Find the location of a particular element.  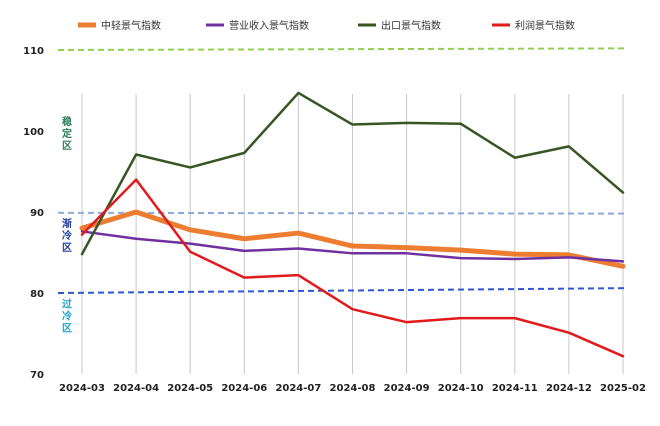

x-tick-label: 2024-03 is located at coordinates (82, 388).